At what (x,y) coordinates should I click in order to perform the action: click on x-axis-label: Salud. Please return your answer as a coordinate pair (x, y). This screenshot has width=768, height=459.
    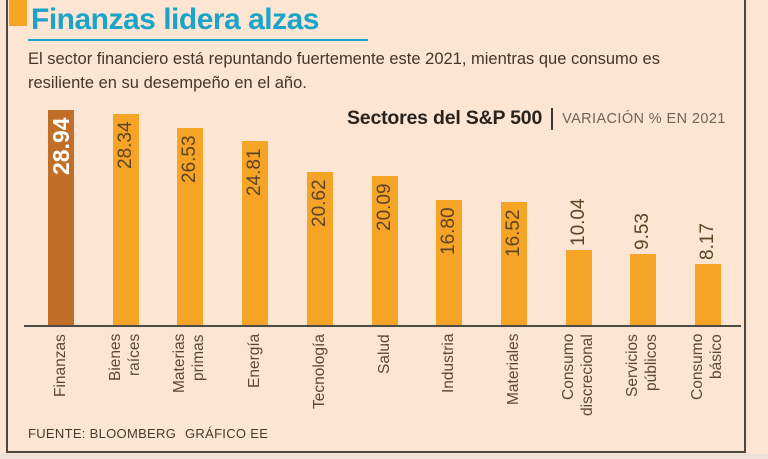
    Looking at the image, I should click on (384, 354).